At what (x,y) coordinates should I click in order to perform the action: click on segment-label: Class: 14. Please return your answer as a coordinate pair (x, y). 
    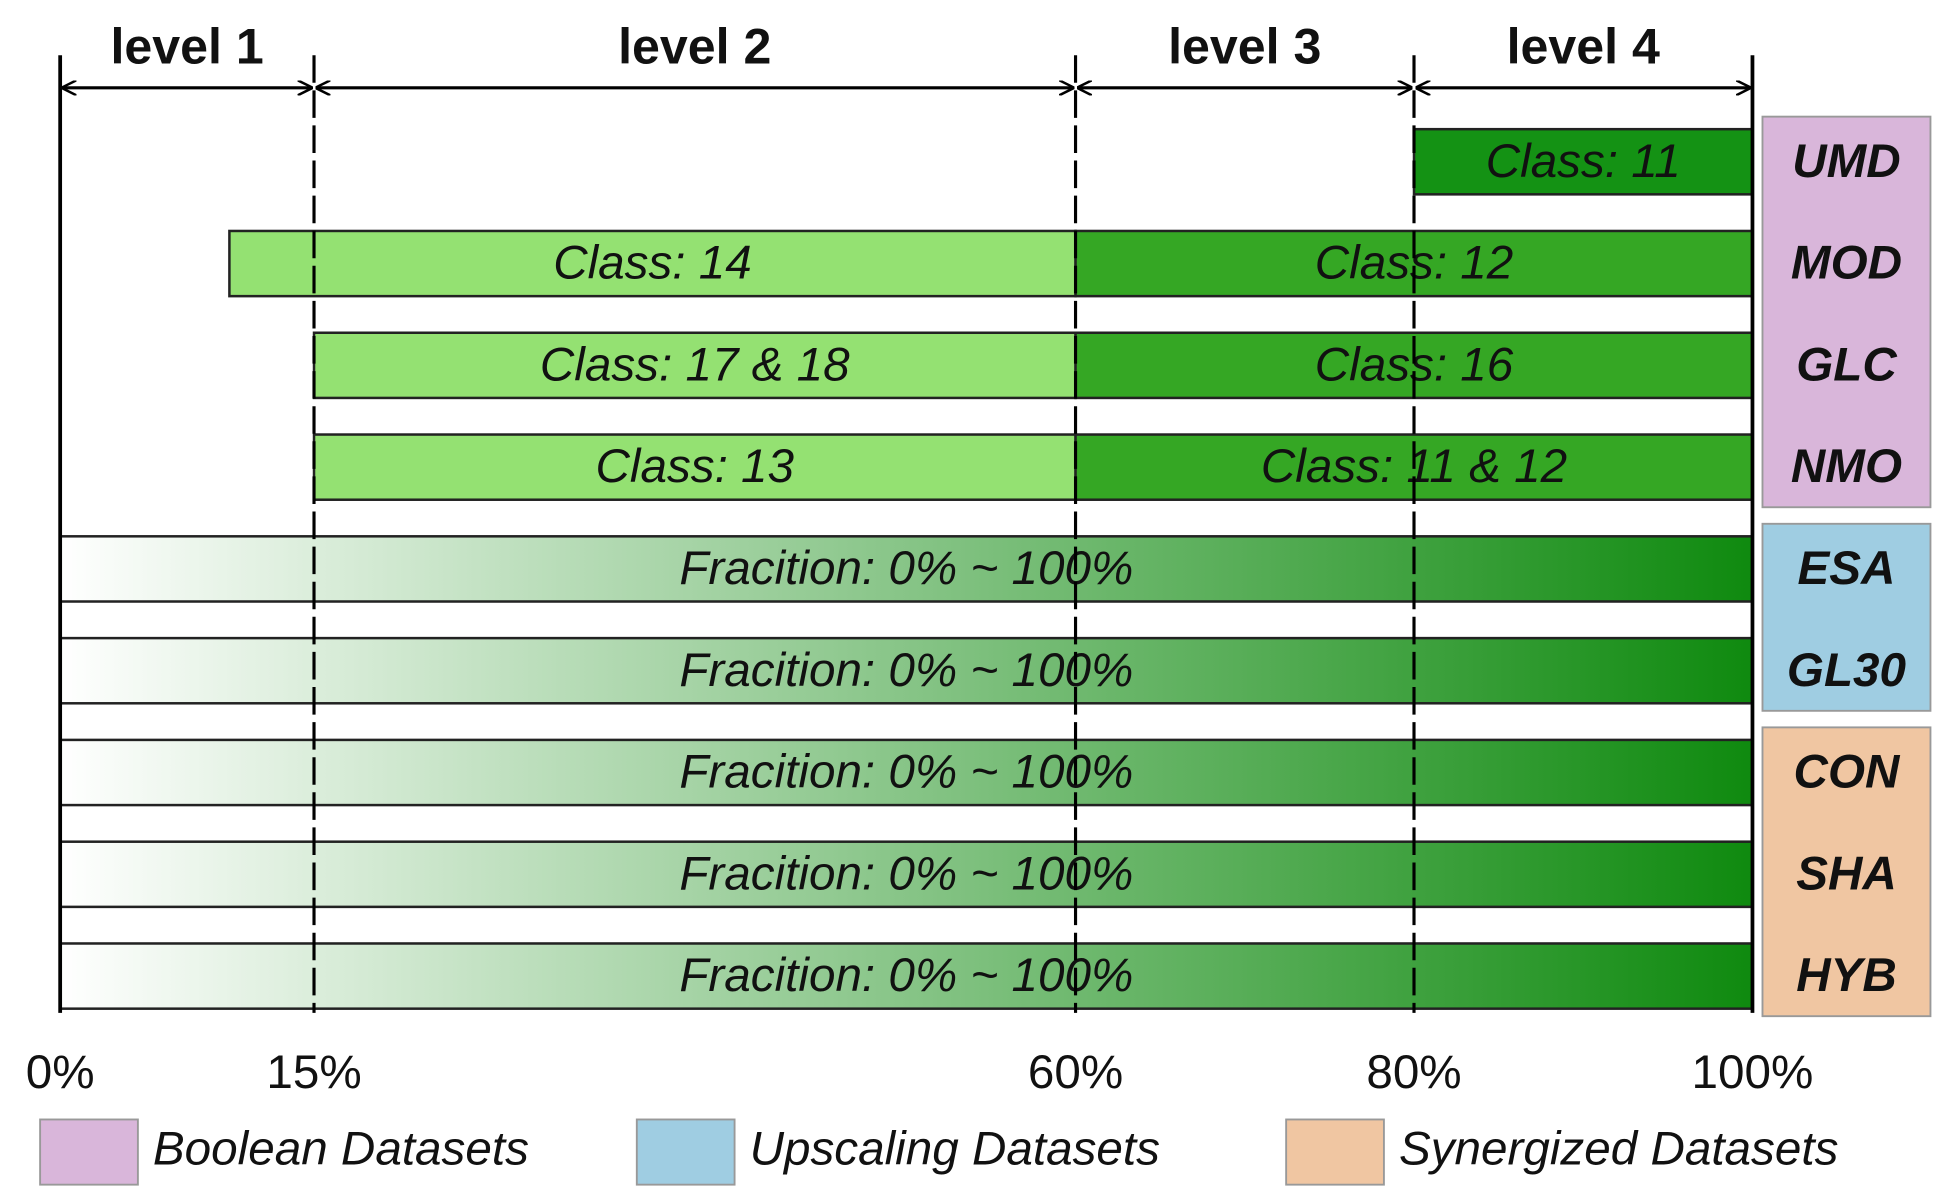
    Looking at the image, I should click on (652, 263).